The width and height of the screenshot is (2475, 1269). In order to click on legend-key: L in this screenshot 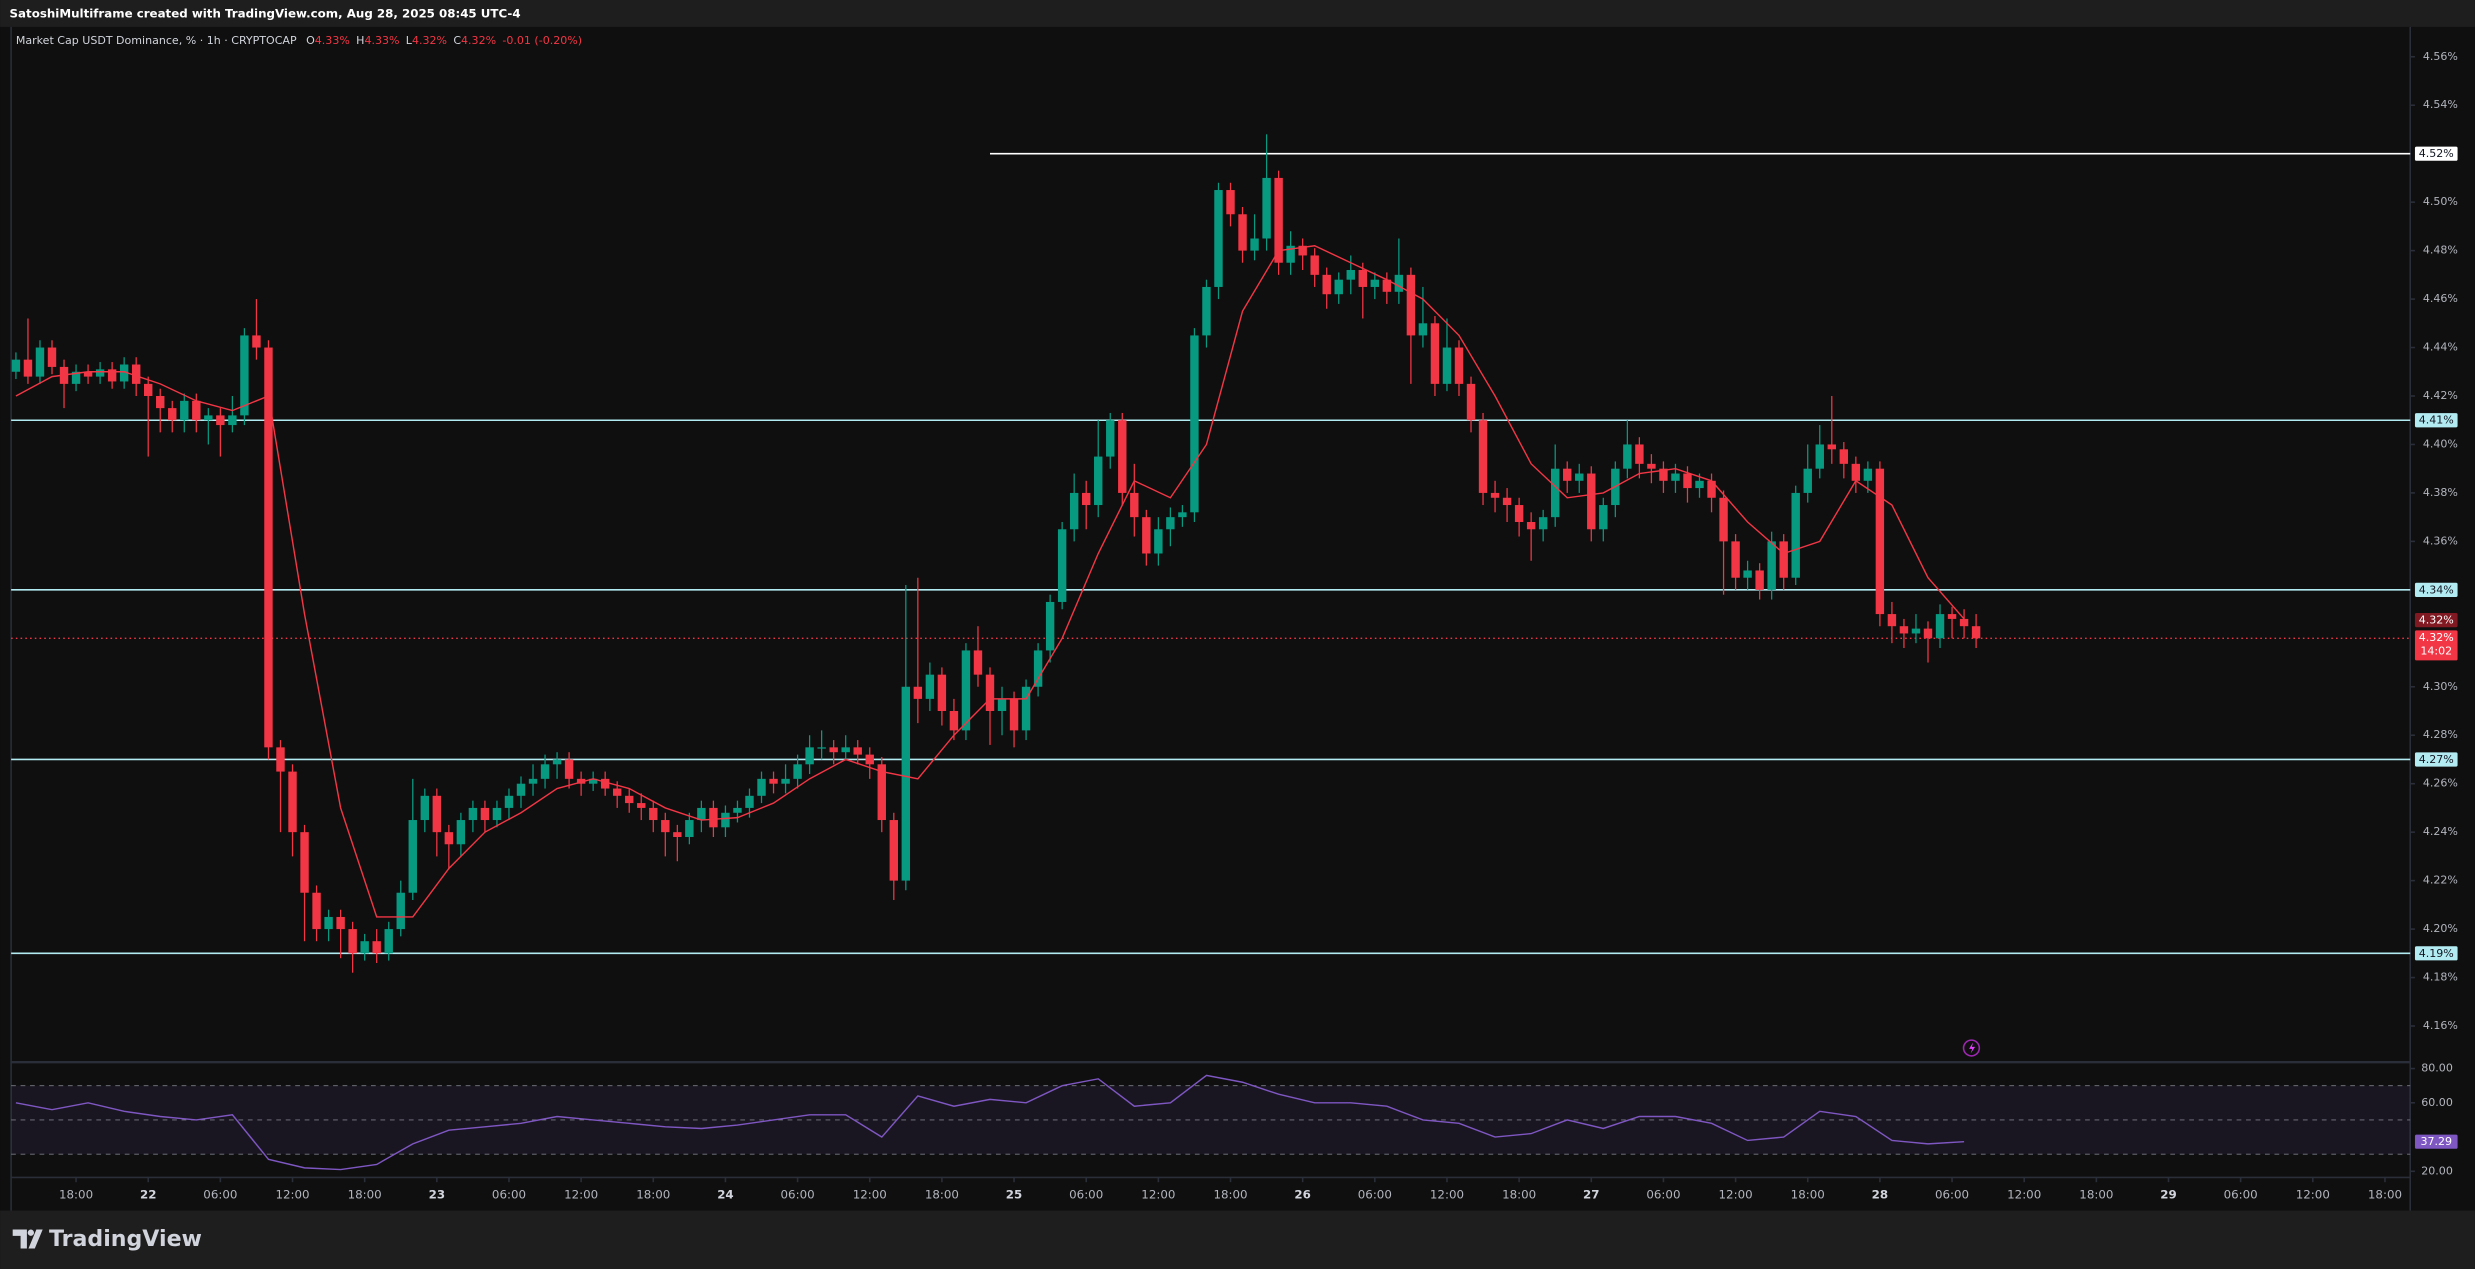, I will do `click(409, 40)`.